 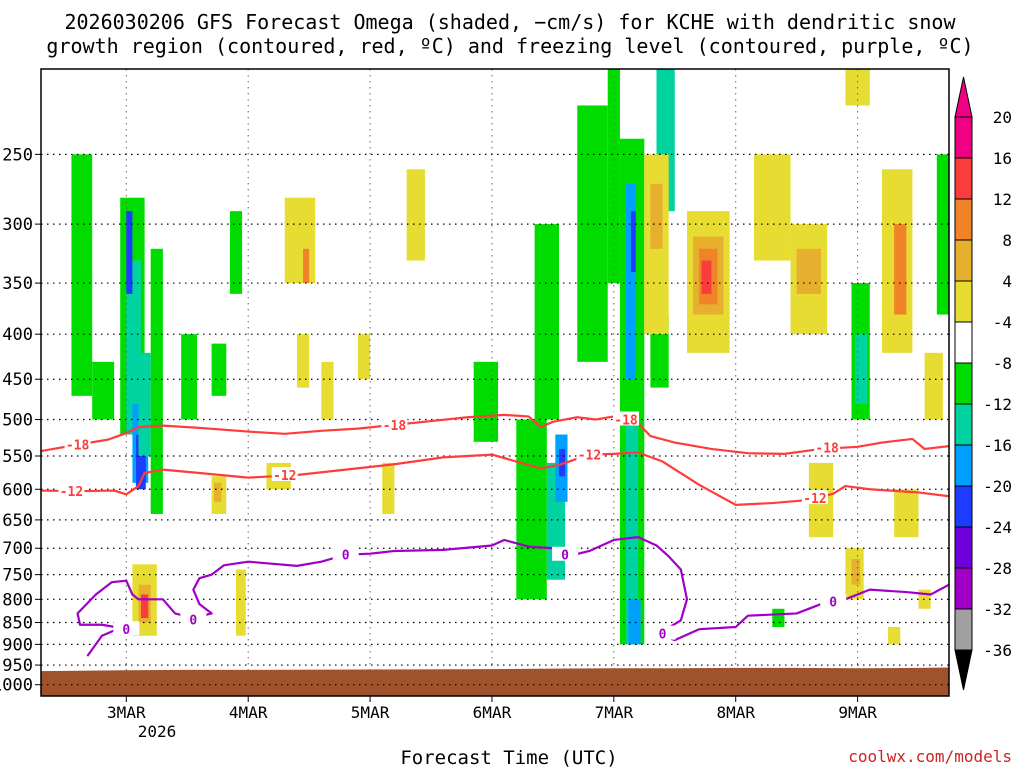 What do you see at coordinates (248, 712) in the screenshot?
I see `x-tick-label: 4MAR` at bounding box center [248, 712].